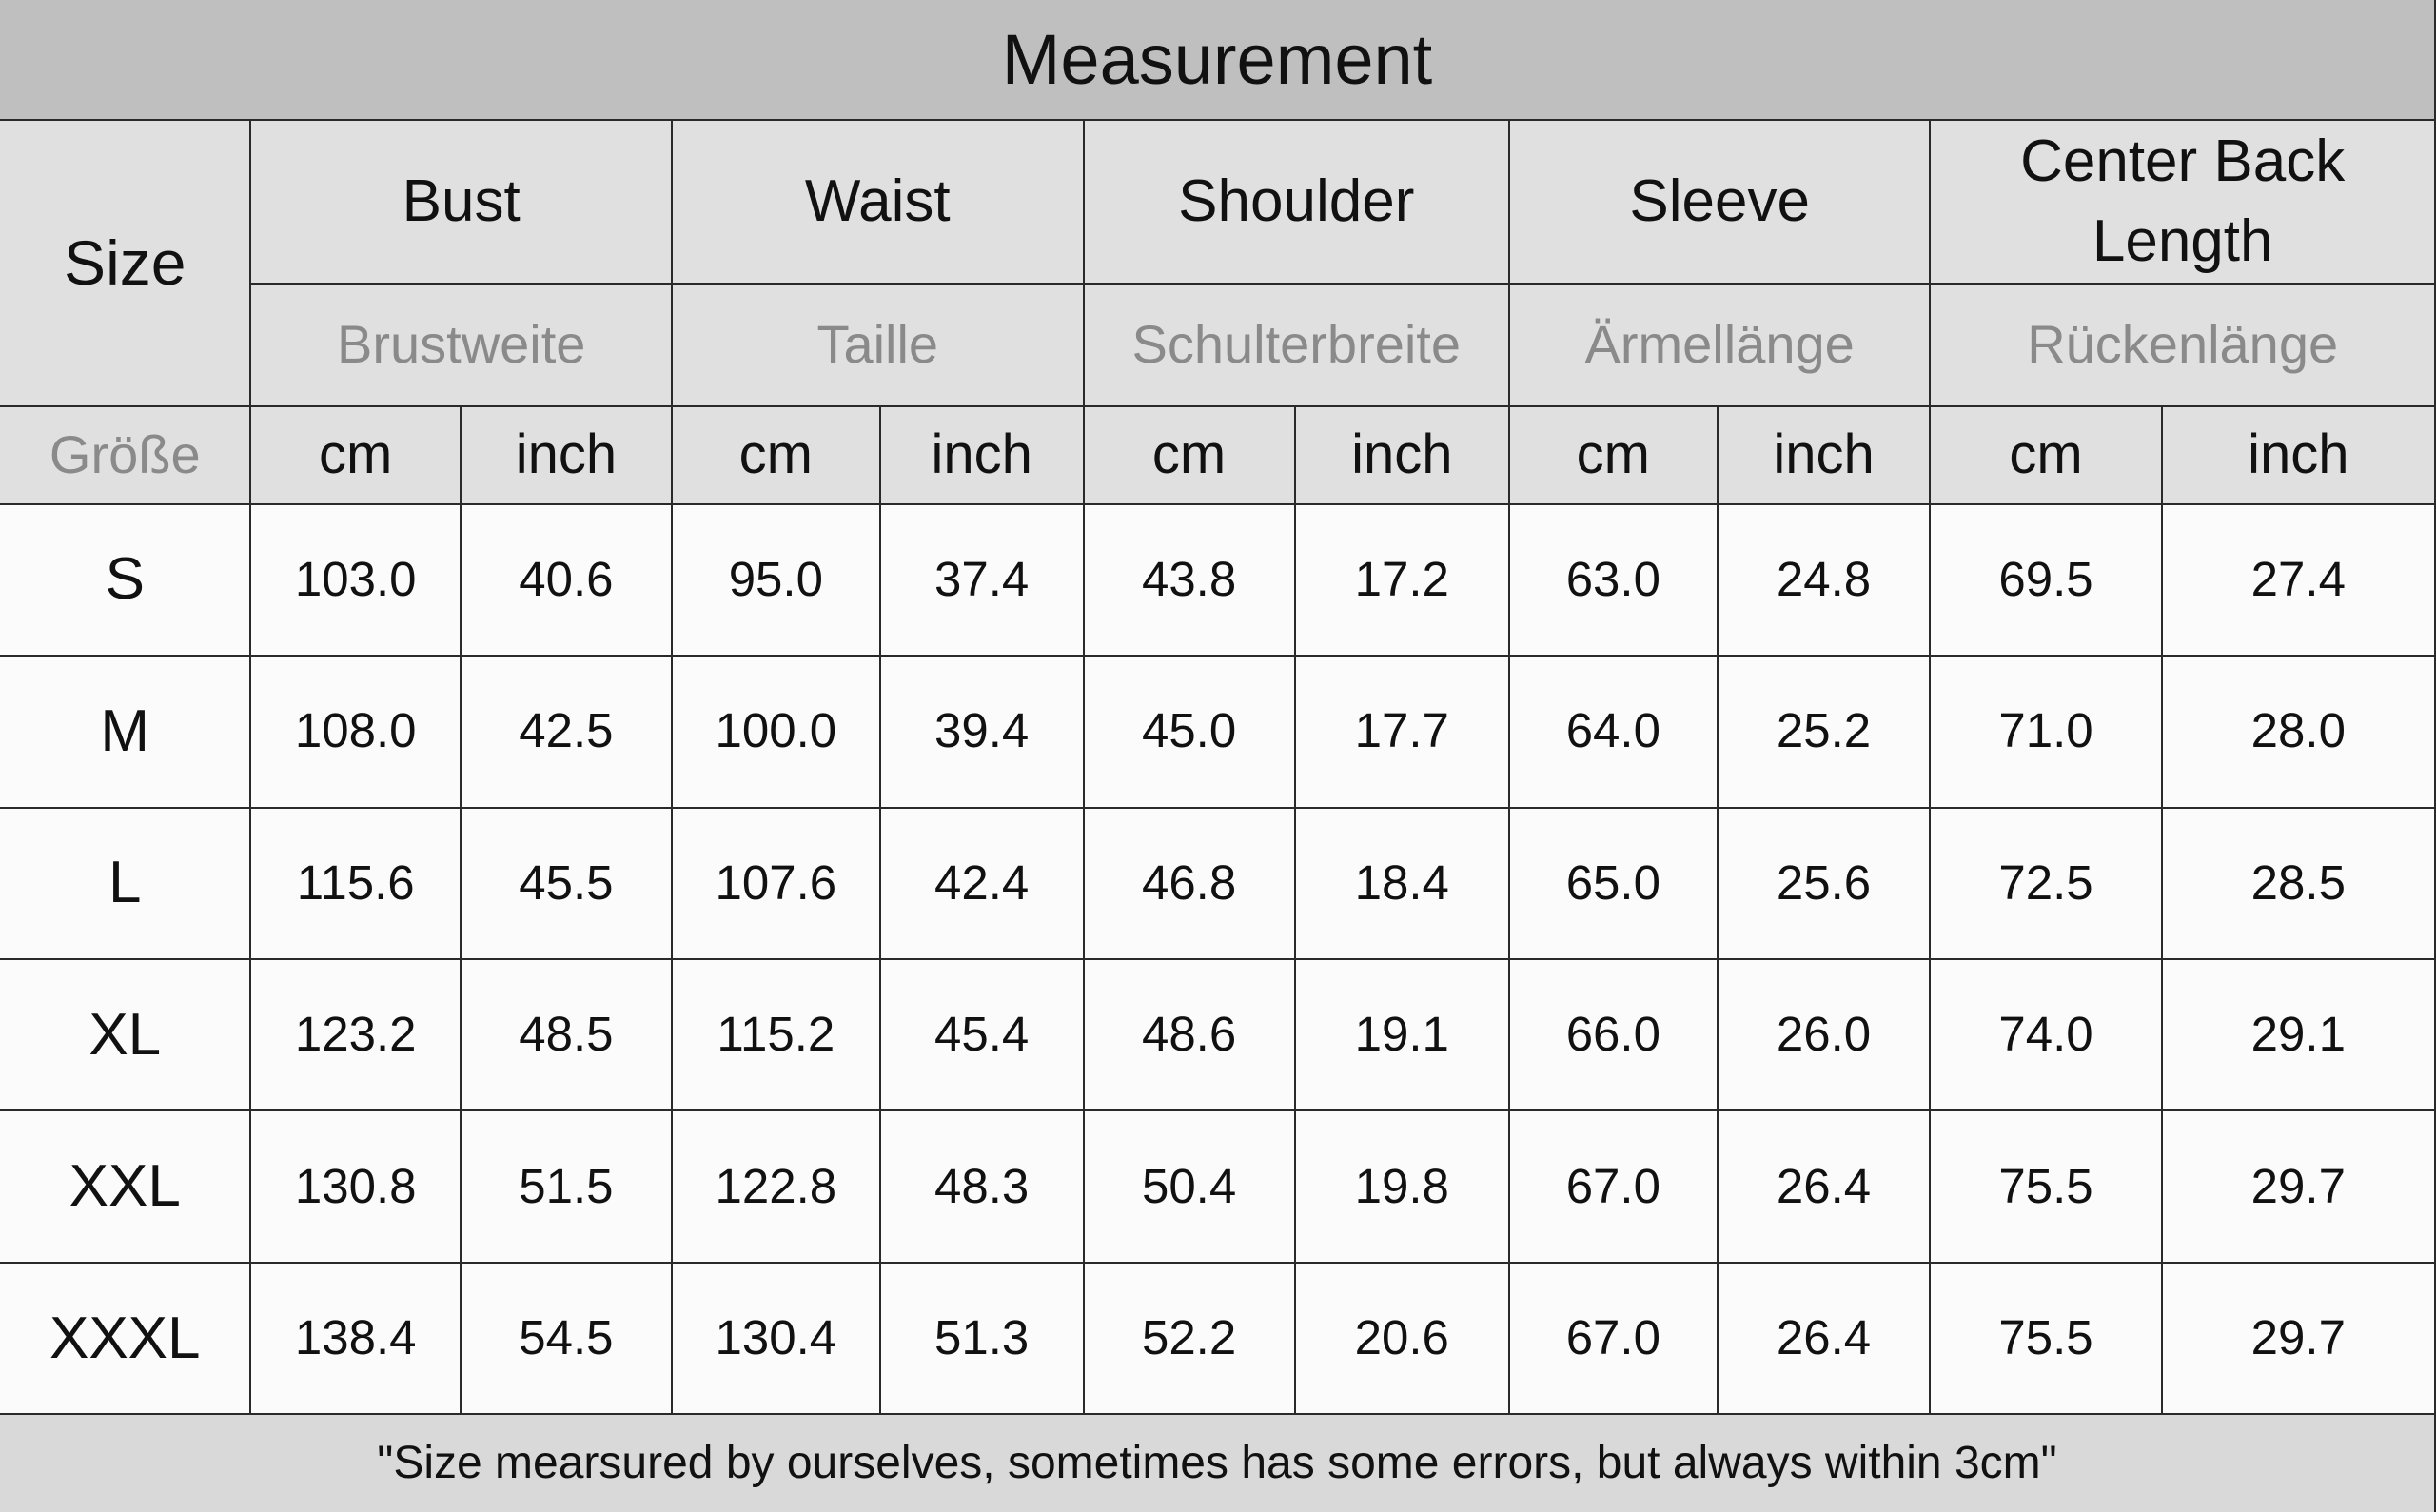 The width and height of the screenshot is (2436, 1512). Describe the element at coordinates (126, 264) in the screenshot. I see `size-header: Size` at that location.